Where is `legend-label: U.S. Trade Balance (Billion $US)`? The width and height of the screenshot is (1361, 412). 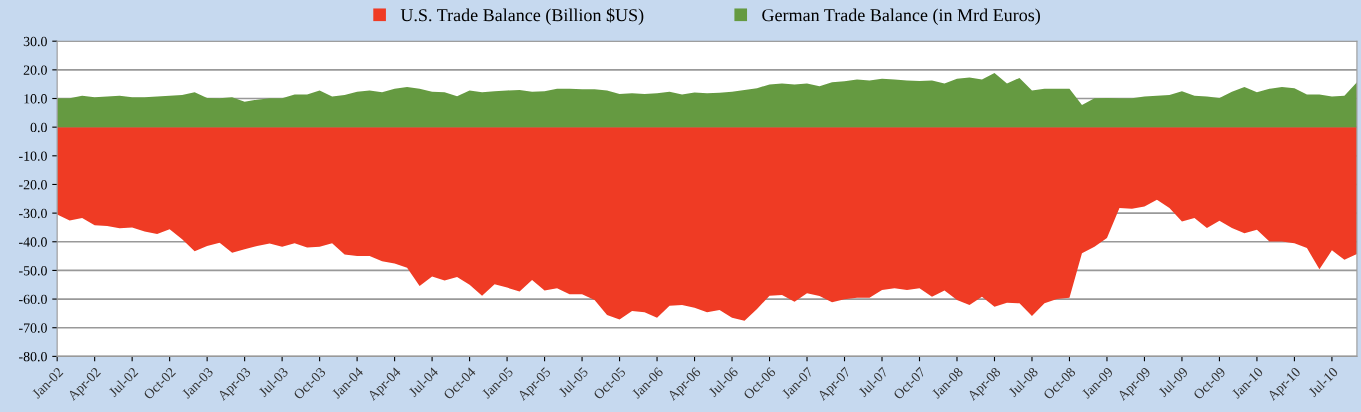 legend-label: U.S. Trade Balance (Billion $US) is located at coordinates (522, 16).